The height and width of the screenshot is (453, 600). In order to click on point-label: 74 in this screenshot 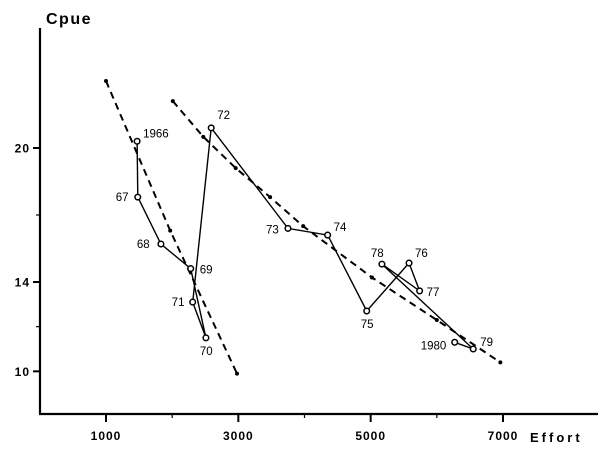, I will do `click(340, 228)`.